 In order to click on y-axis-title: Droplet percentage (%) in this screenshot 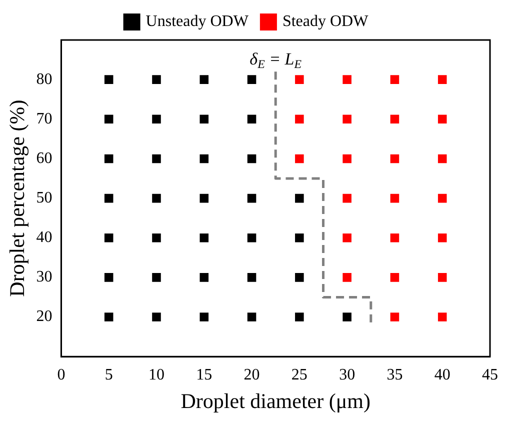, I will do `click(17, 198)`.